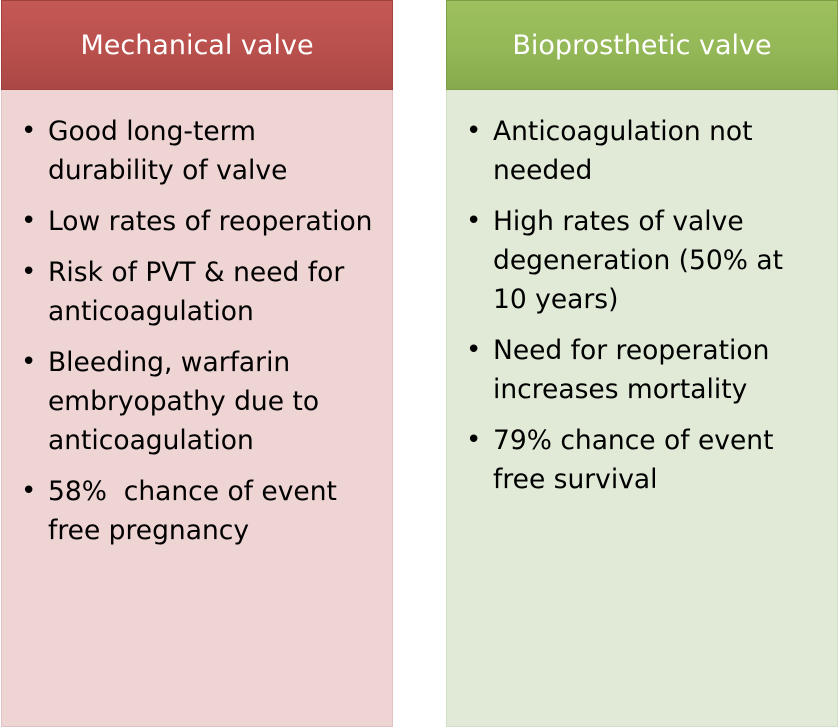 Image resolution: width=840 pixels, height=728 pixels. What do you see at coordinates (198, 221) in the screenshot?
I see `list-item: • Low rates of reoperation` at bounding box center [198, 221].